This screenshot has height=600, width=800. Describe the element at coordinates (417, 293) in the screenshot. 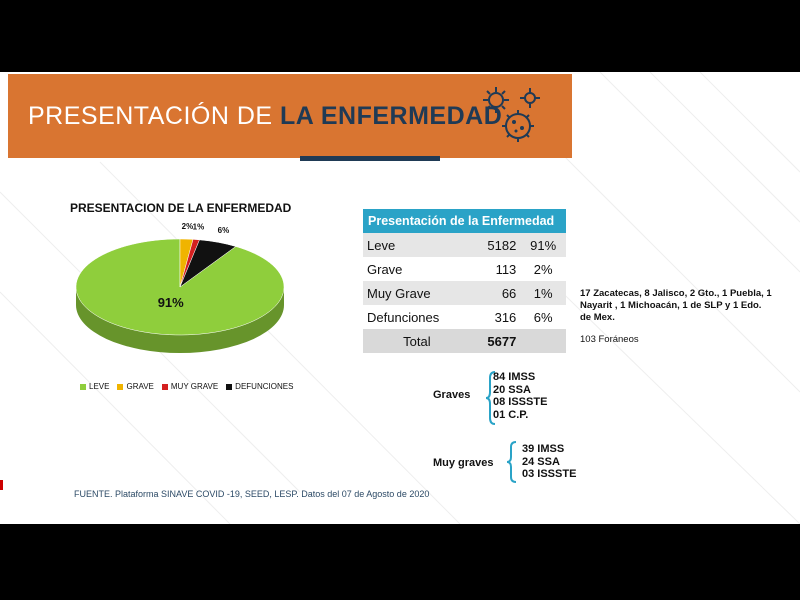

I see `row-label: Muy Grave` at that location.